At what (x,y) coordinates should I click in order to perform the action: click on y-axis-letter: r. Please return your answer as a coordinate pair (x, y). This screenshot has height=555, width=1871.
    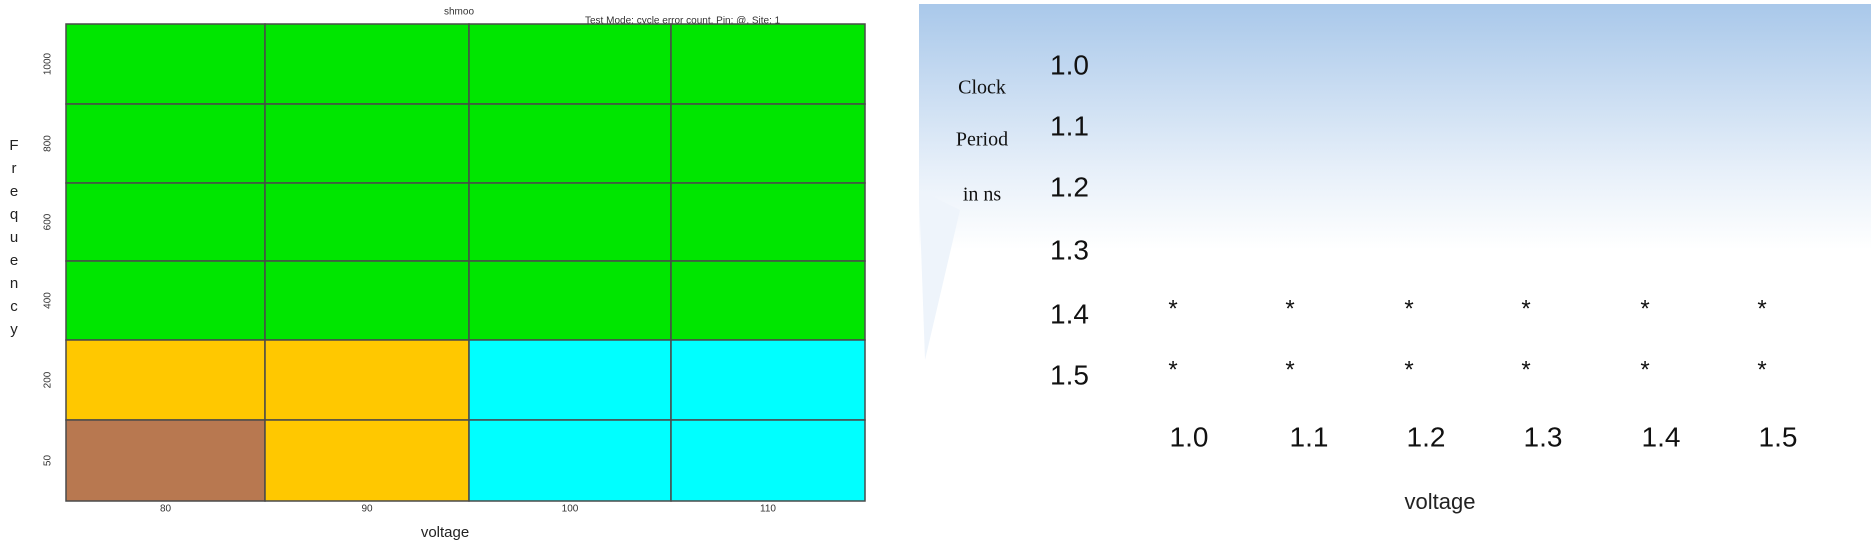
    Looking at the image, I should click on (14, 168).